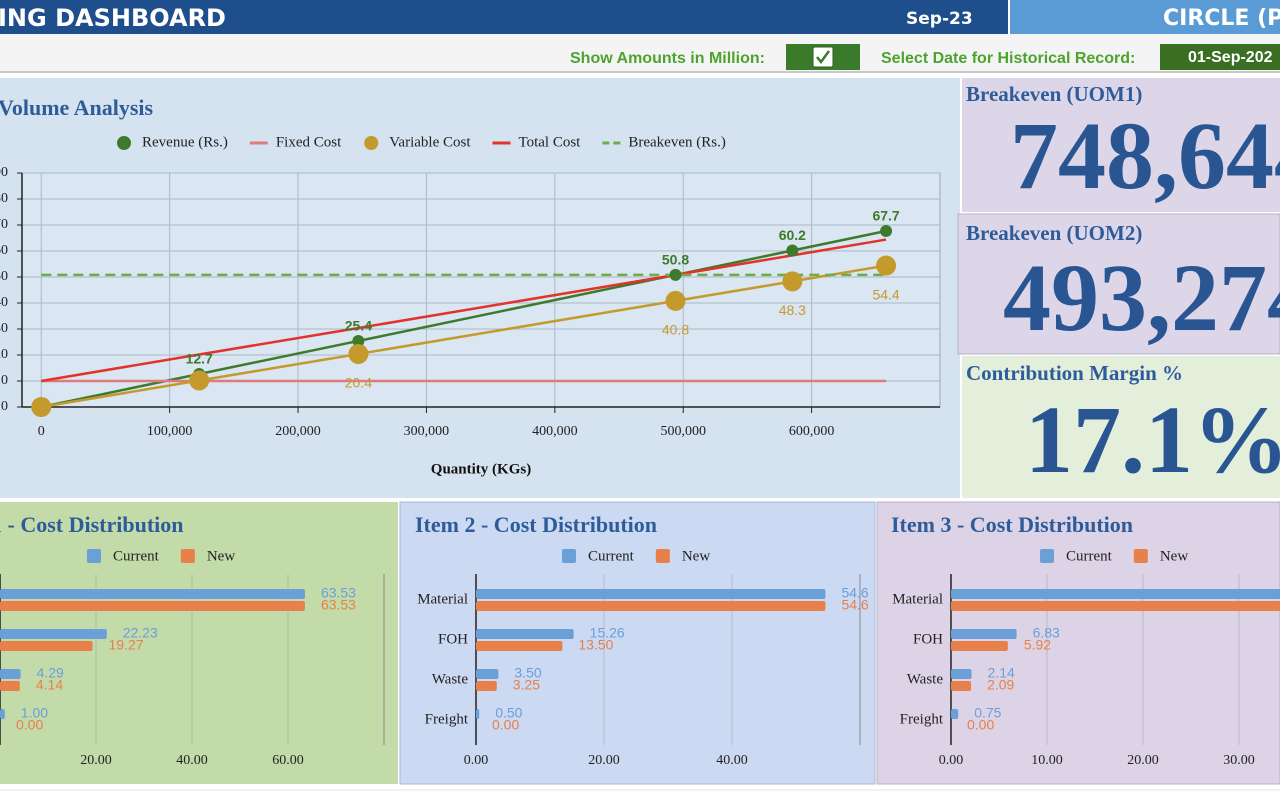 This screenshot has height=801, width=1280. I want to click on x-tick-label: 200,000, so click(298, 431).